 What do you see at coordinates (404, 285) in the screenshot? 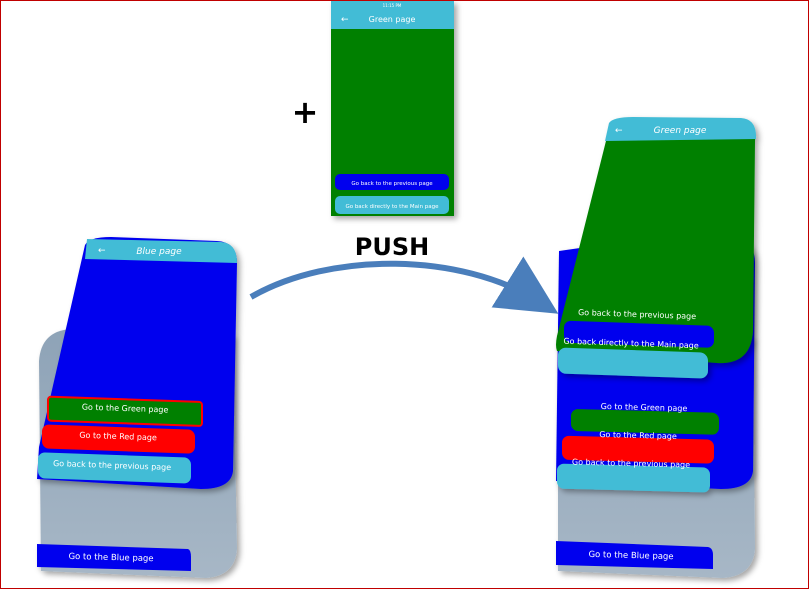
I see `push-arrow` at bounding box center [404, 285].